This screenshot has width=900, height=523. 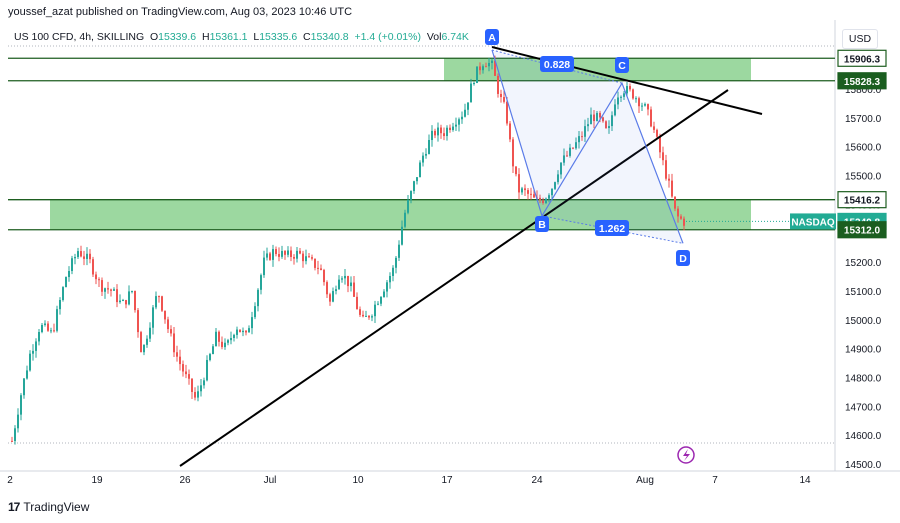 I want to click on footer-brand: 17 TradingView, so click(x=48, y=507).